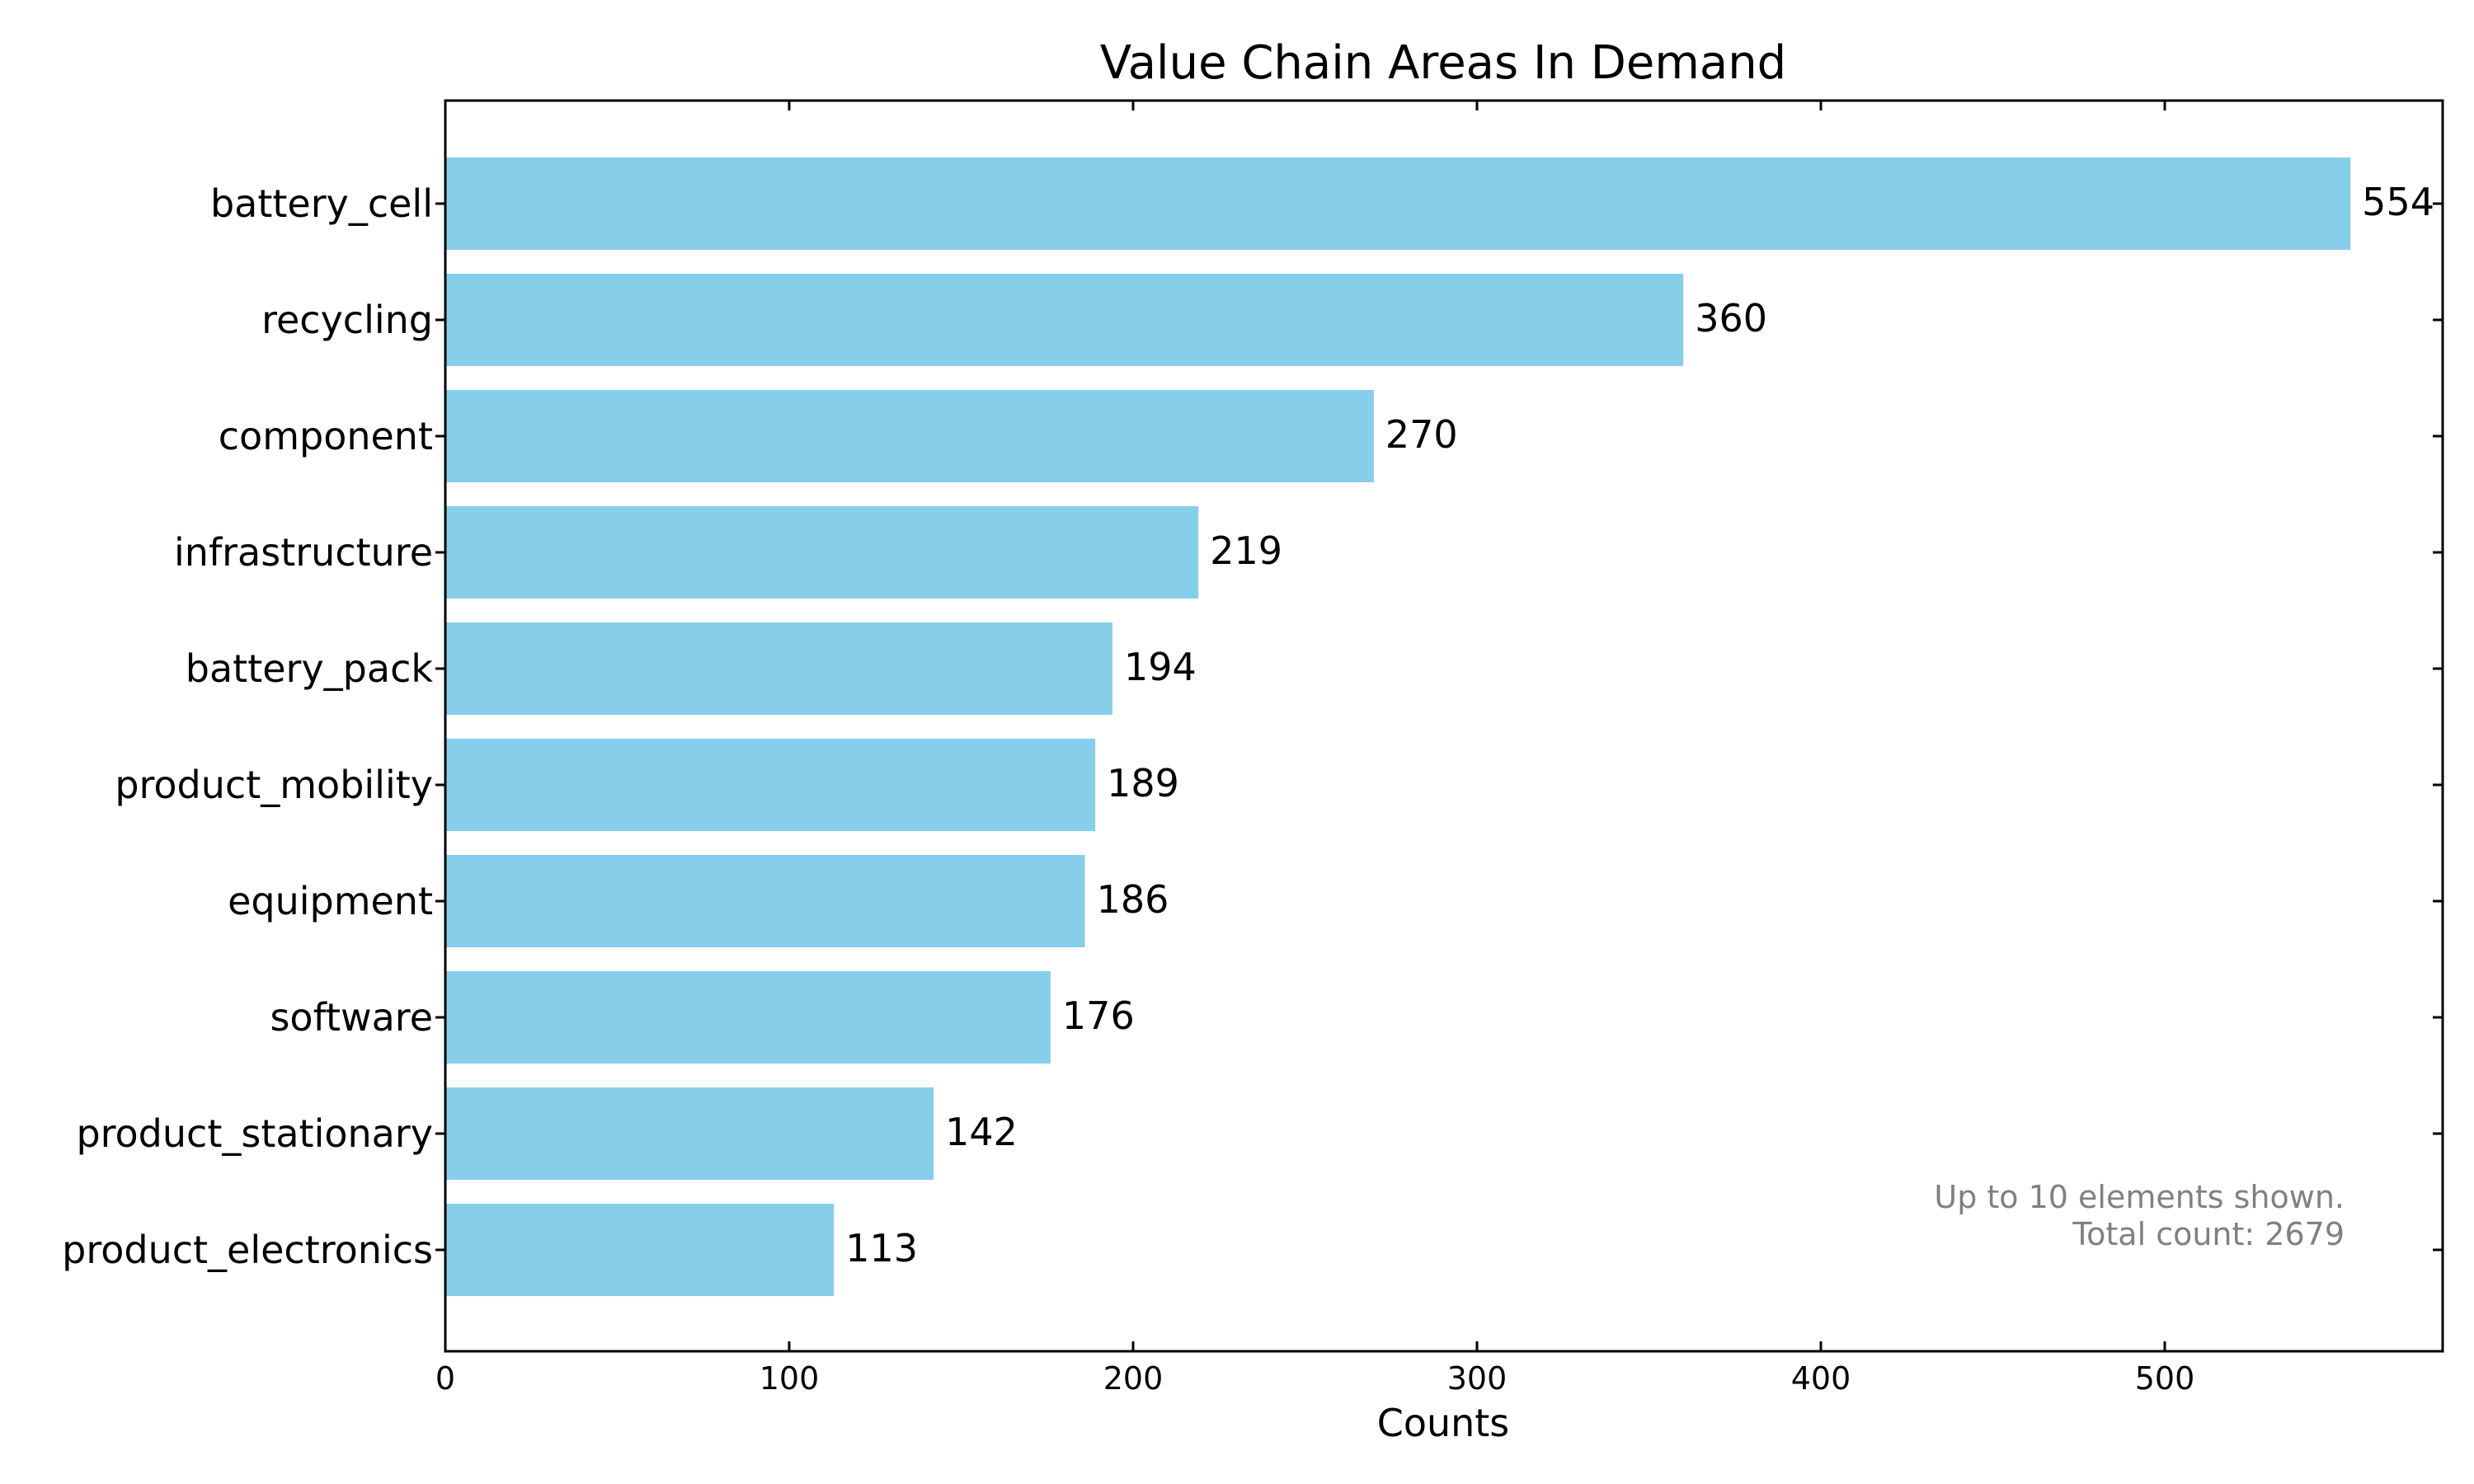  Describe the element at coordinates (1821, 1378) in the screenshot. I see `x-tick-label-400: 400` at that location.